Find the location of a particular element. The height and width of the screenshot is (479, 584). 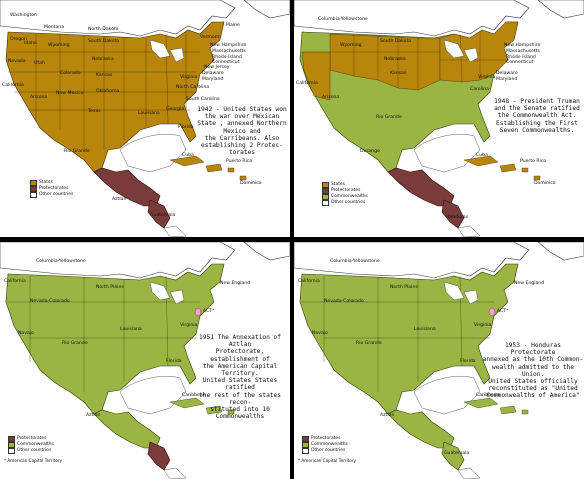

label-new-england: New England is located at coordinates (529, 283).